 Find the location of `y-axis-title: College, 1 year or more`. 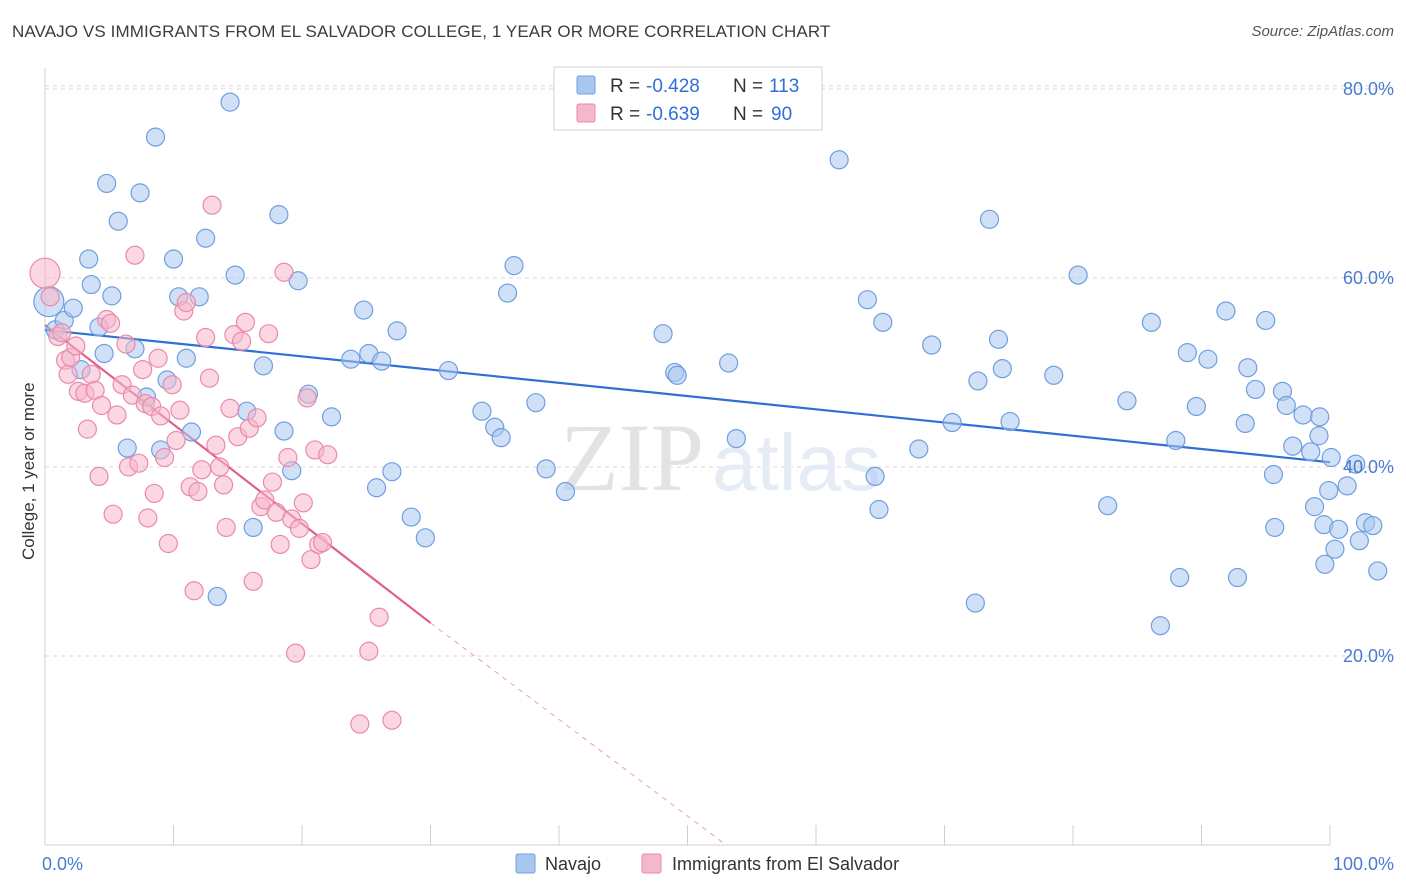

y-axis-title: College, 1 year or more is located at coordinates (28, 471).